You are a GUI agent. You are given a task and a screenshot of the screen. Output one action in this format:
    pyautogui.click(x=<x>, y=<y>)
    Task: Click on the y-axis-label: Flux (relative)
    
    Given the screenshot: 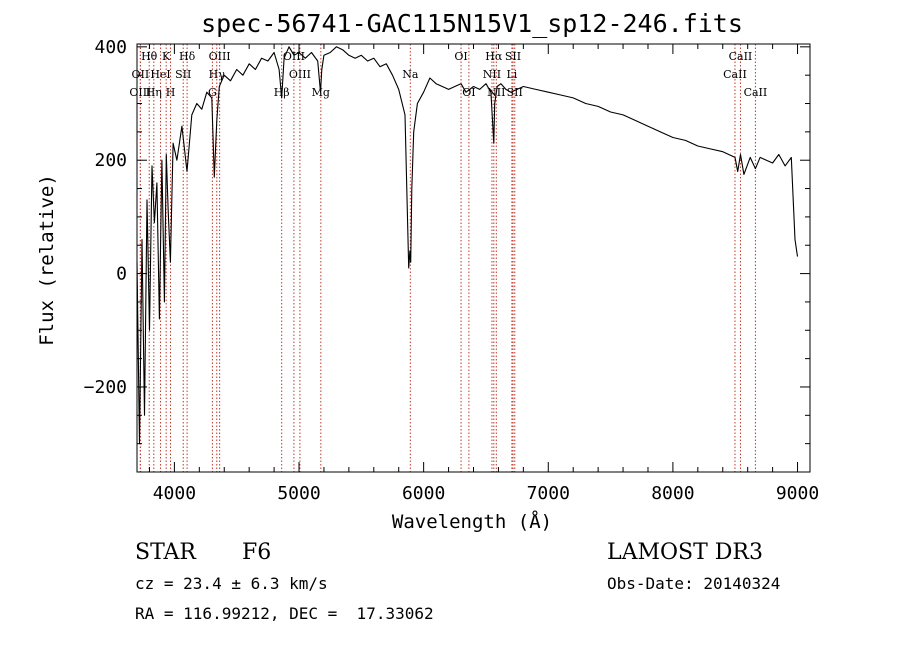 What is the action you would take?
    pyautogui.click(x=47, y=260)
    